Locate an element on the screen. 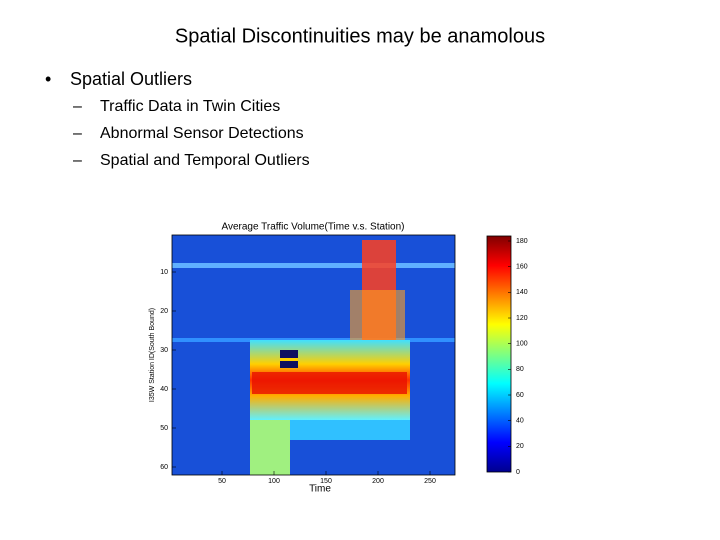  slide-title: Spatial Discontinuities may be anamolous is located at coordinates (360, 36).